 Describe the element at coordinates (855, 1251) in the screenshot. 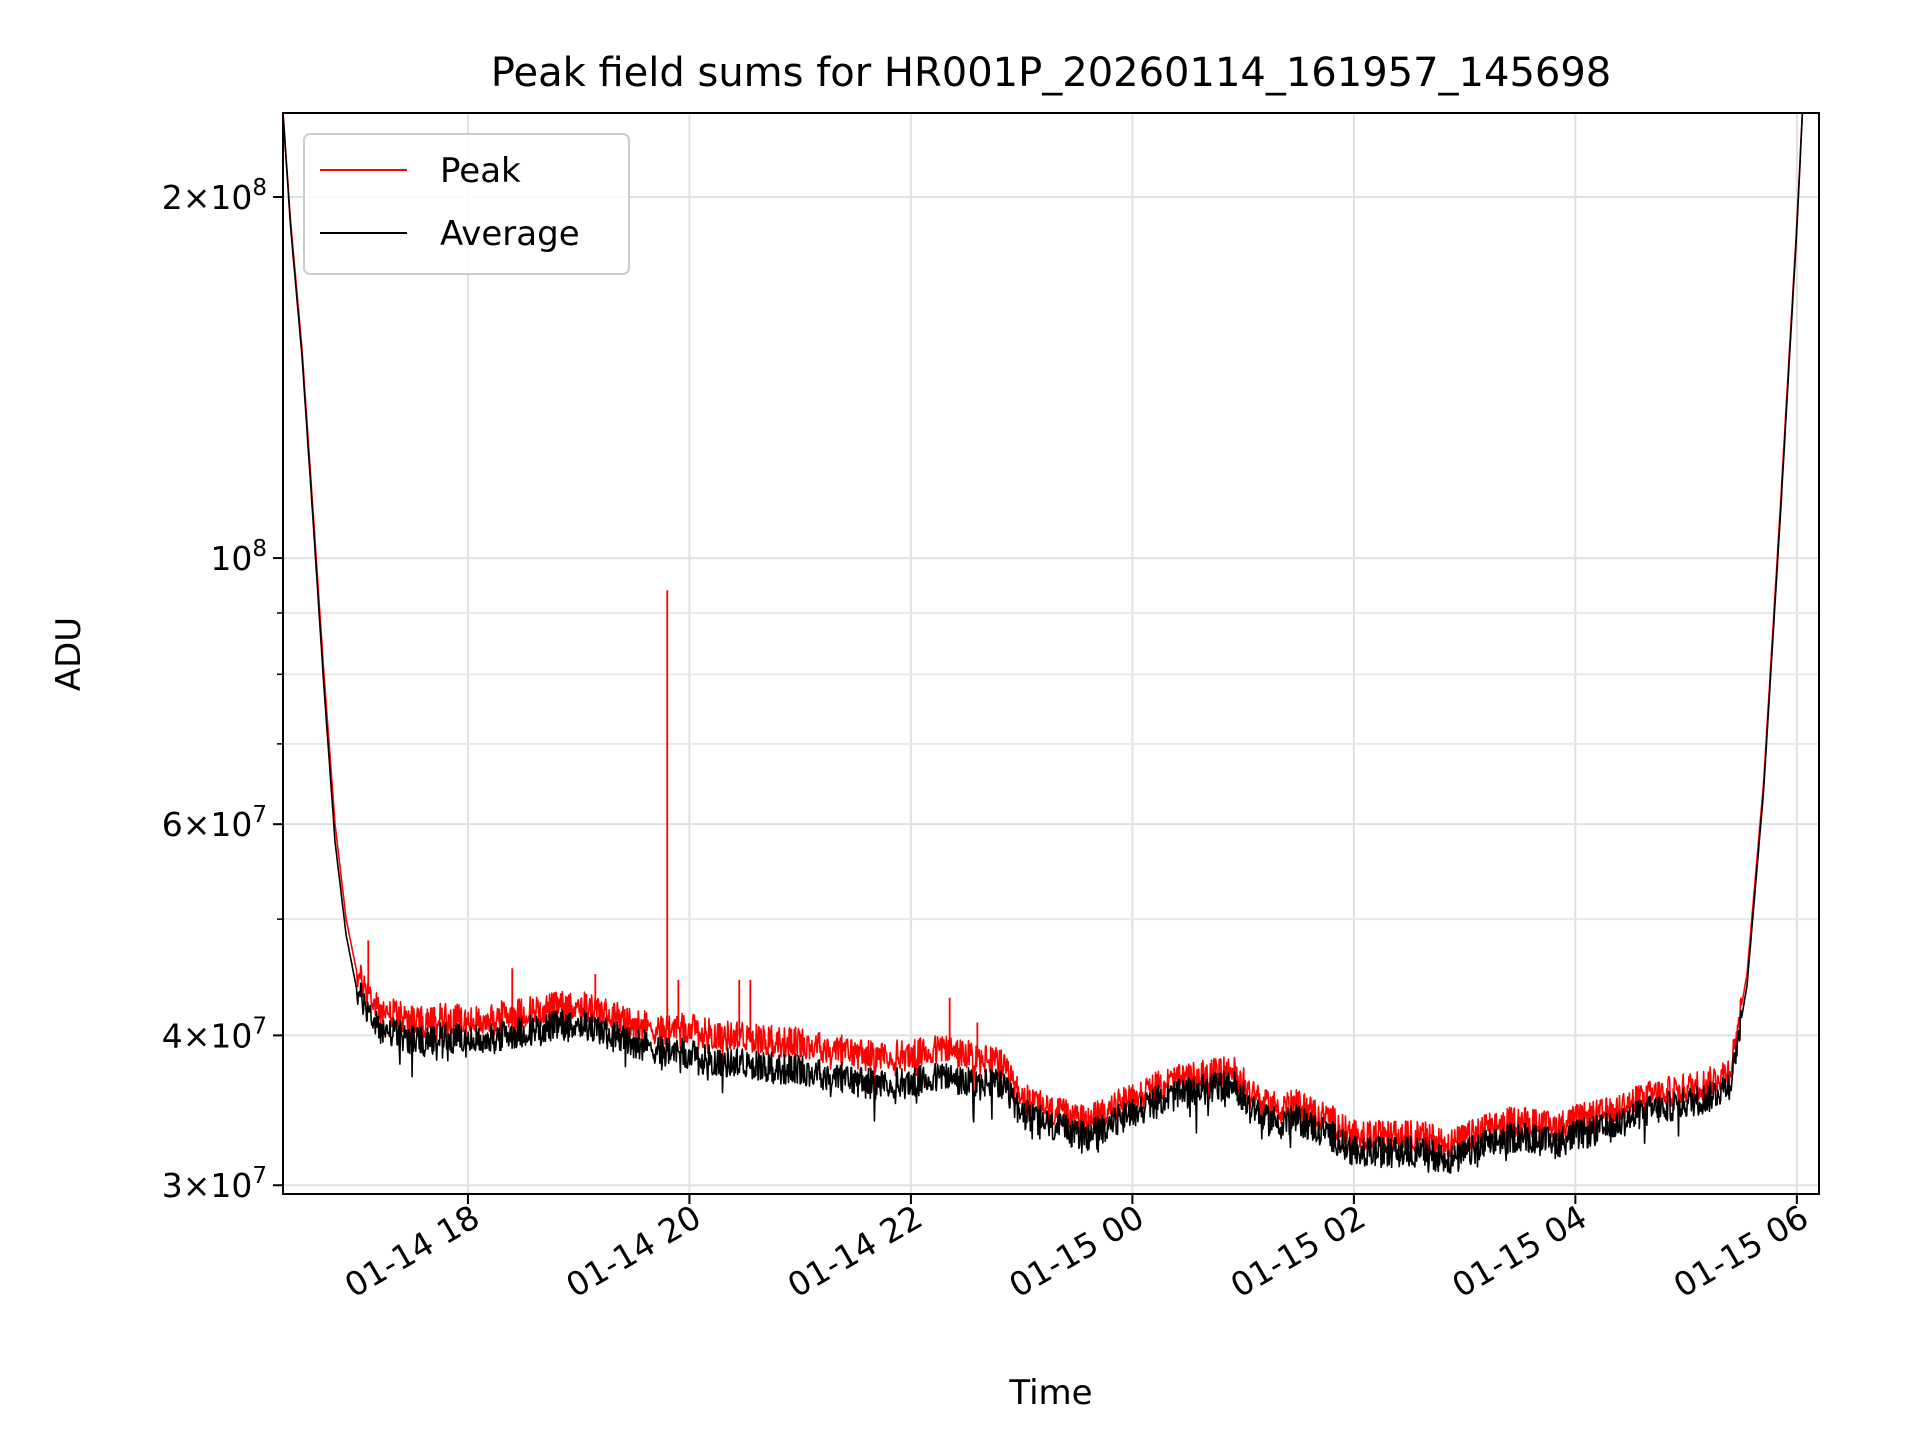

I see `x-tick-label: 01-14 22` at that location.